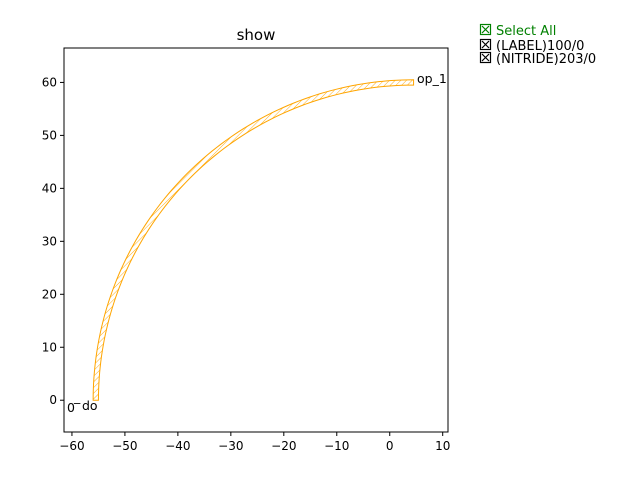  I want to click on x-tick-label: −20, so click(283, 446).